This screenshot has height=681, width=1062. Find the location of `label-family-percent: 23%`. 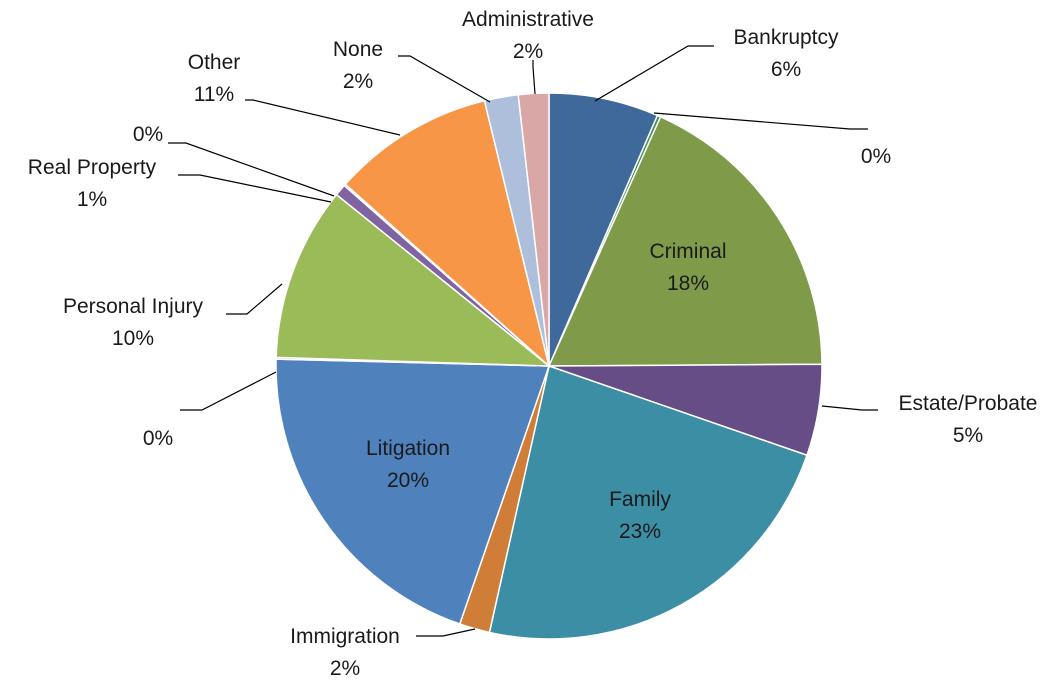

label-family-percent: 23% is located at coordinates (640, 531).